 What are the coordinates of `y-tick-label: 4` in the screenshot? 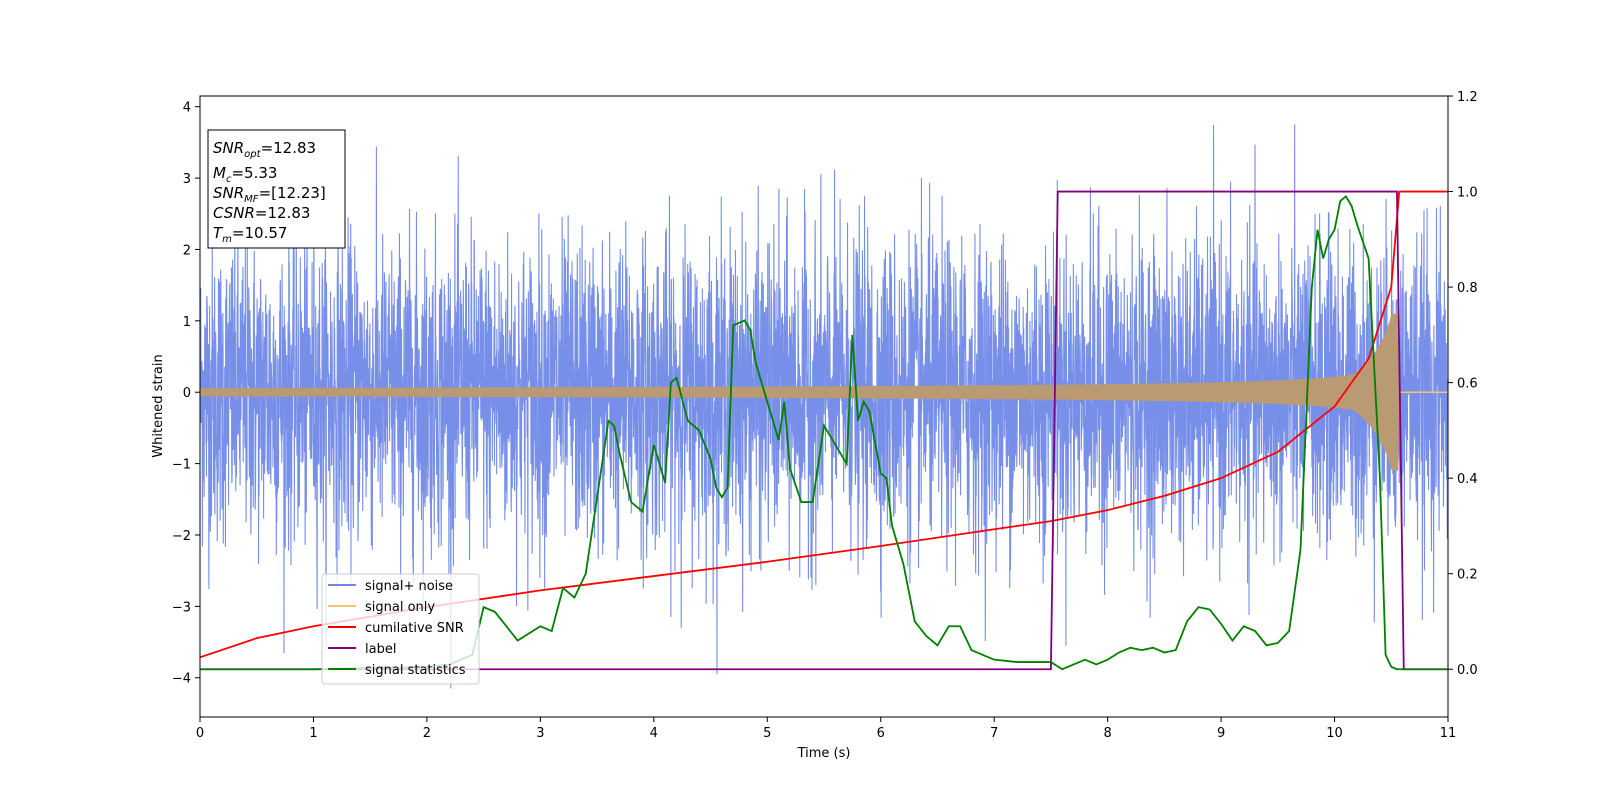 It's located at (187, 108).